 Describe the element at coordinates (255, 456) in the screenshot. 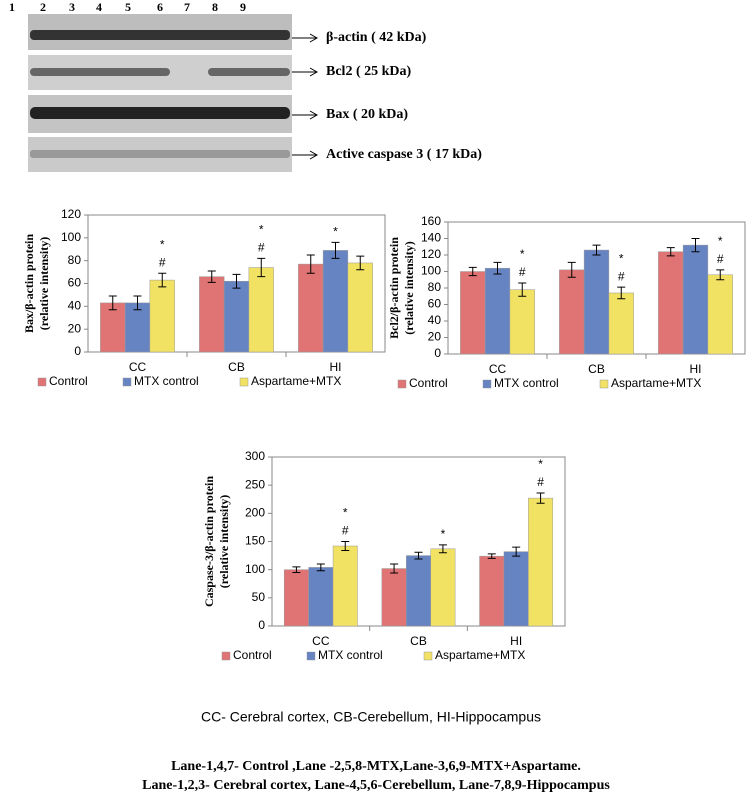

I see `y-tick-label: 300` at that location.